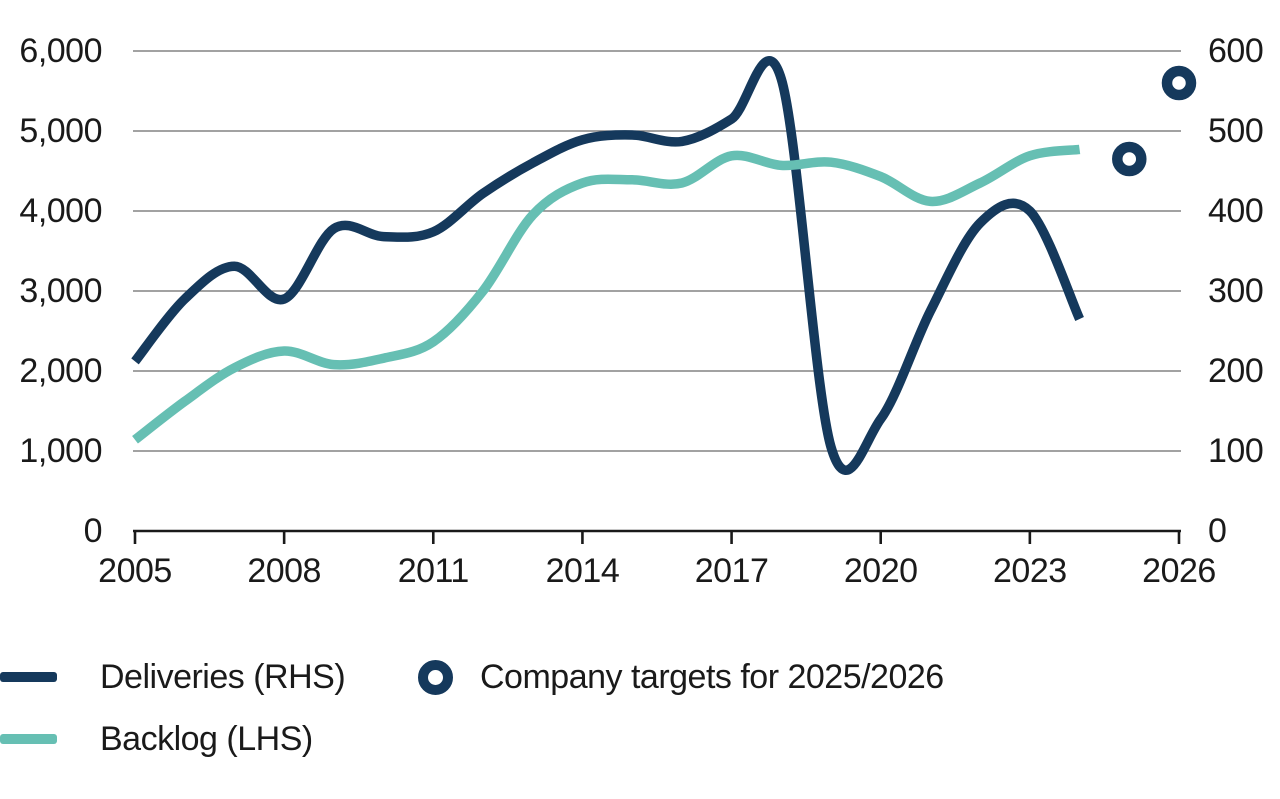 The width and height of the screenshot is (1280, 799). I want to click on y-left-tick-label: 5,000, so click(60, 131).